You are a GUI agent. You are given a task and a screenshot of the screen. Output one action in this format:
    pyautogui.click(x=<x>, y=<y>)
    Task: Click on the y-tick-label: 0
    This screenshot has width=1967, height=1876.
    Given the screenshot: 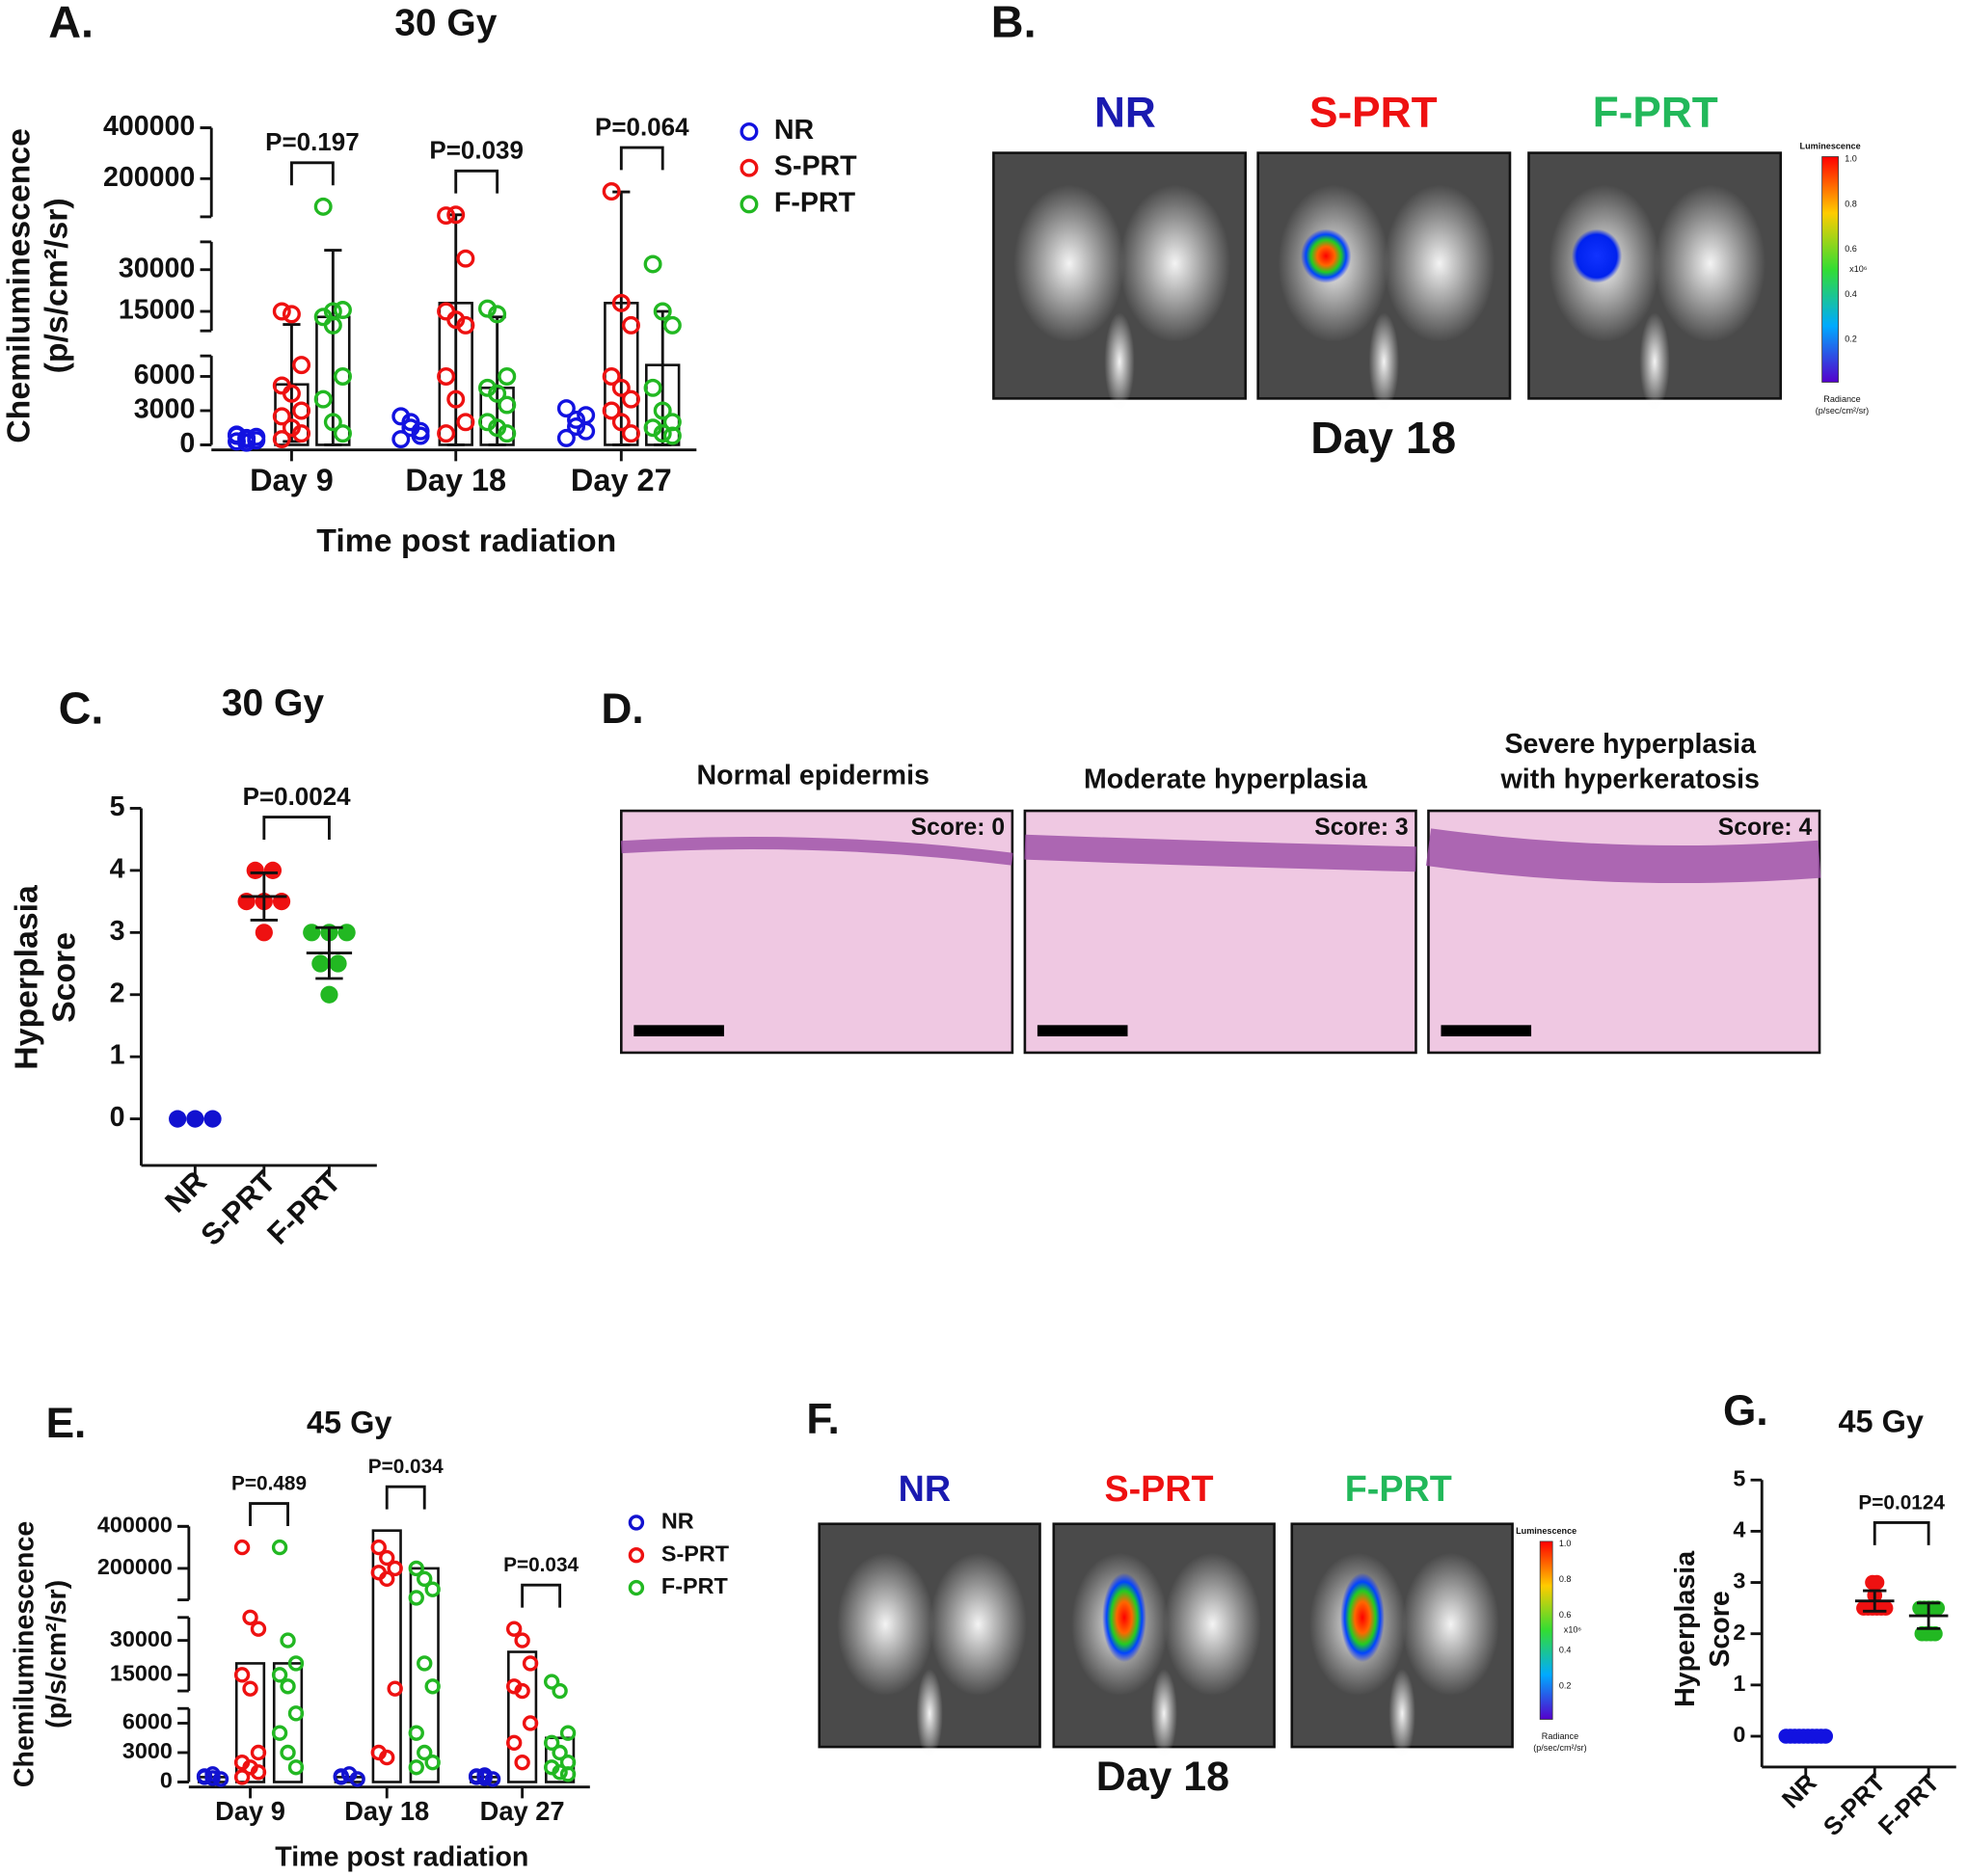 What is the action you would take?
    pyautogui.click(x=187, y=443)
    